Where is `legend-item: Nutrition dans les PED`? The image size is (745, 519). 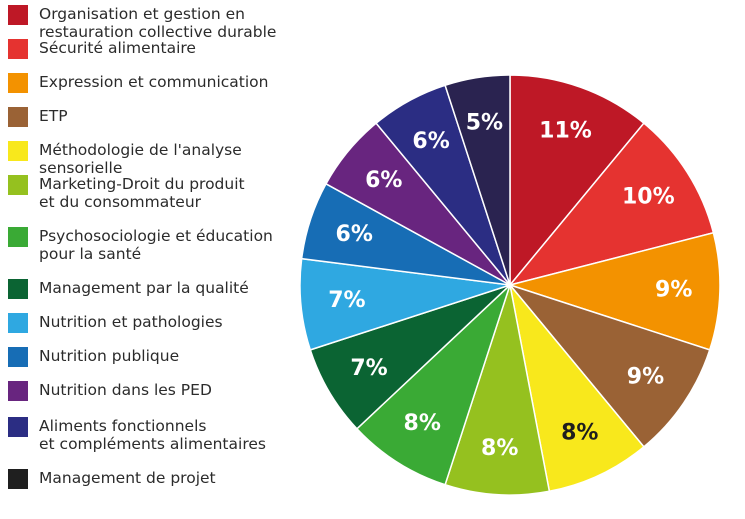 legend-item: Nutrition dans les PED is located at coordinates (110, 391).